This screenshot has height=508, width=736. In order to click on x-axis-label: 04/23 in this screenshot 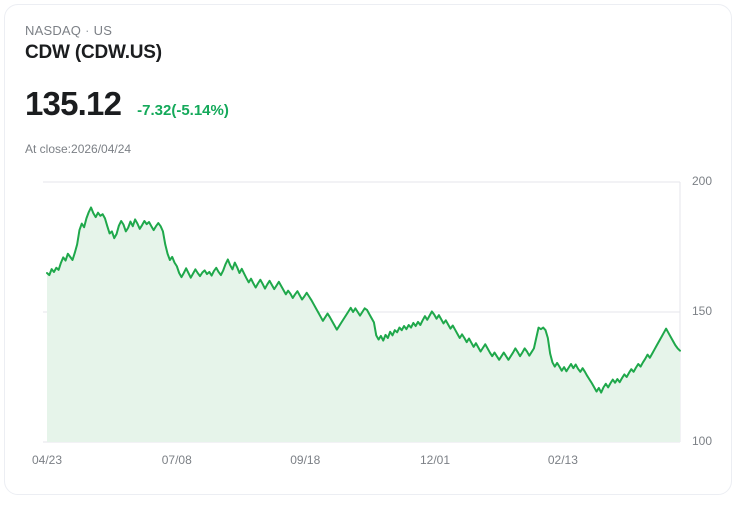, I will do `click(47, 460)`.